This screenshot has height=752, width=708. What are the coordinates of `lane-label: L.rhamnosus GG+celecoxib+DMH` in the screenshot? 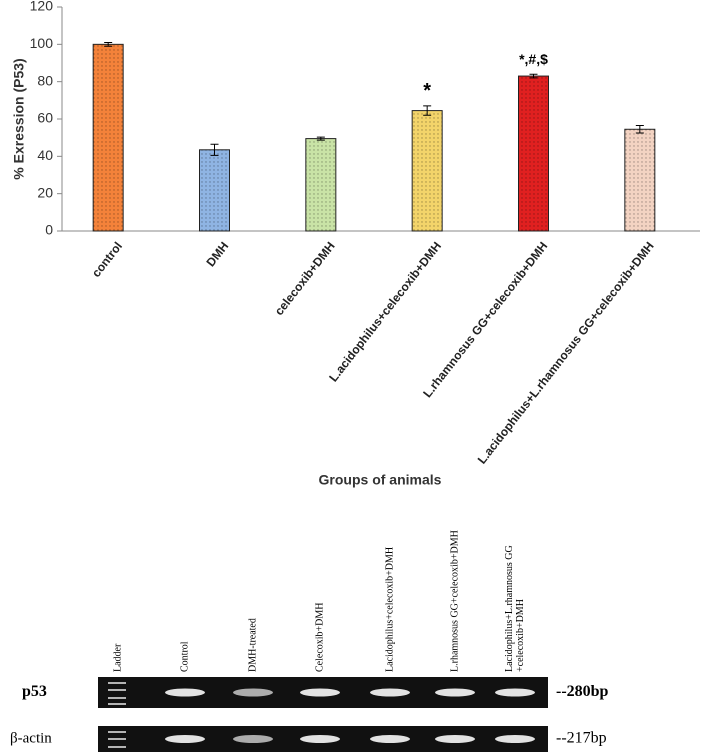 It's located at (454, 601).